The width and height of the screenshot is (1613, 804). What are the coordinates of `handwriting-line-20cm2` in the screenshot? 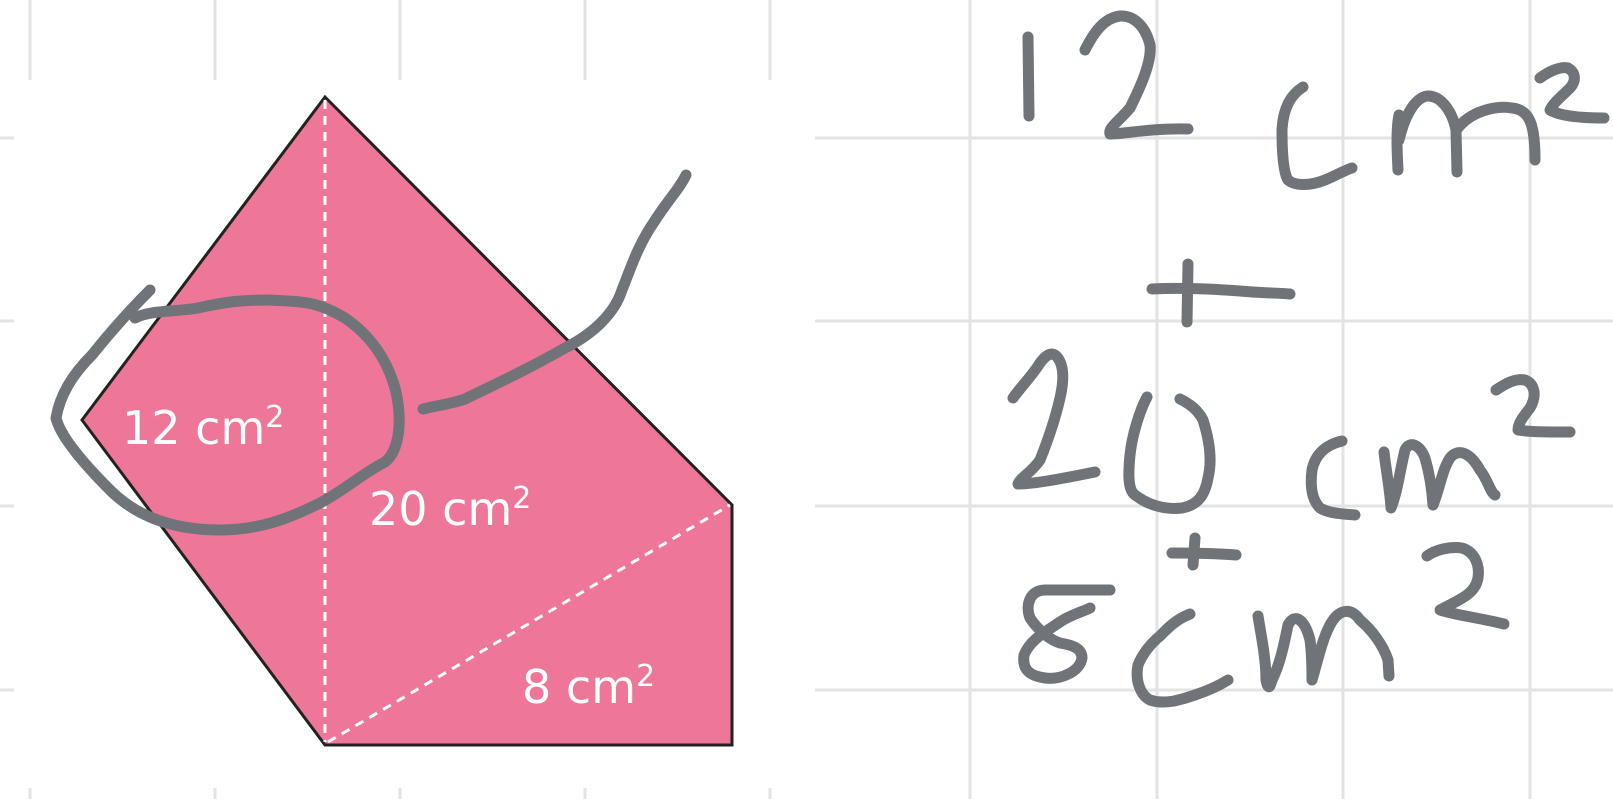 It's located at (1291, 434).